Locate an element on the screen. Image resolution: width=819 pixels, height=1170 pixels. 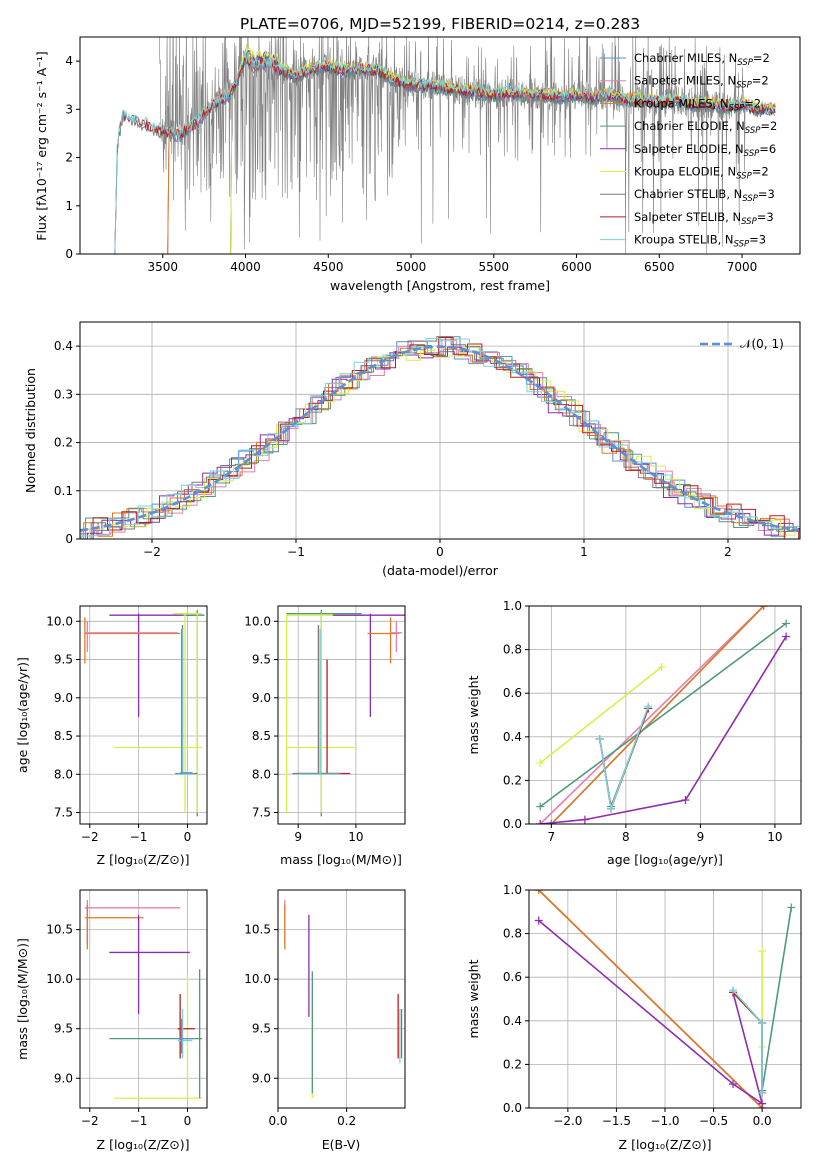
weight-line-kroupa-elodie is located at coordinates (601, 715).